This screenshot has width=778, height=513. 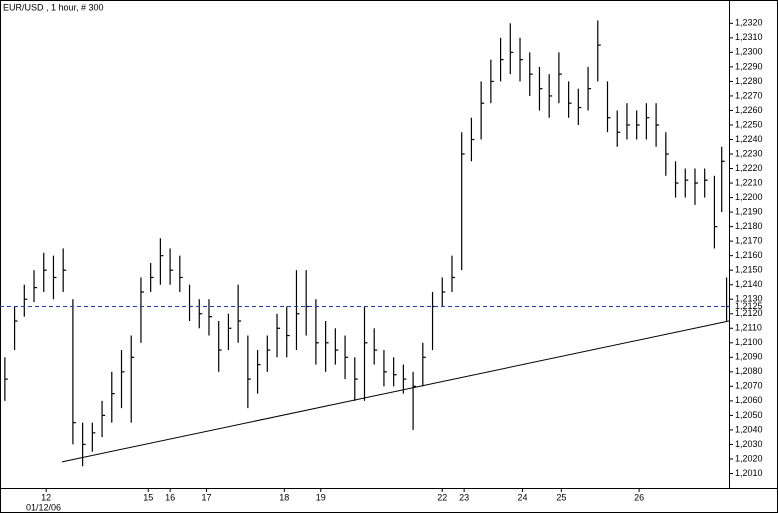 What do you see at coordinates (749, 284) in the screenshot?
I see `y-tick-label: 1,2140` at bounding box center [749, 284].